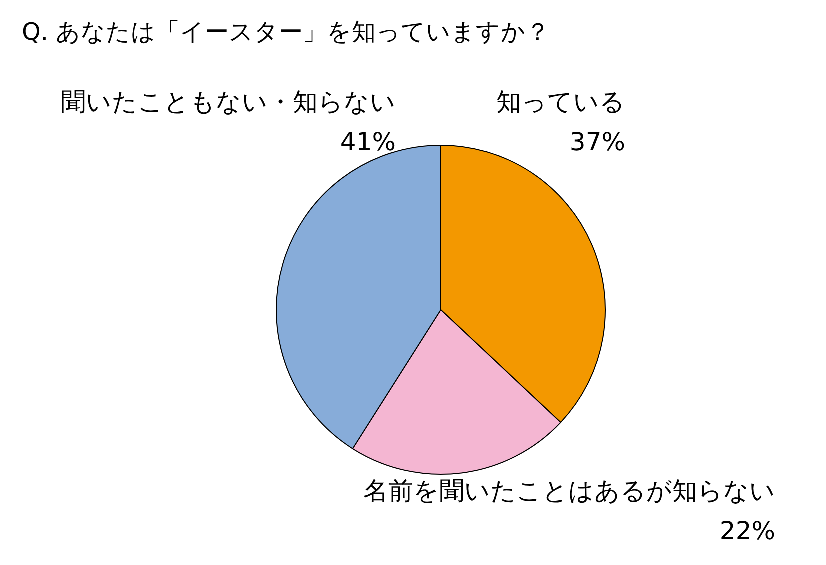 The width and height of the screenshot is (826, 565). I want to click on slice-label: 知っている, so click(561, 102).